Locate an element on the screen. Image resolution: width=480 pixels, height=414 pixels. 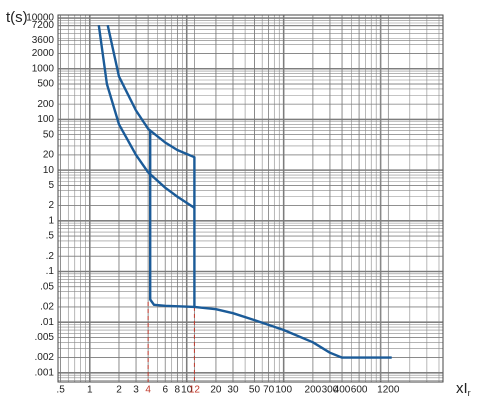
x-axis-label: xIr is located at coordinates (463, 389).